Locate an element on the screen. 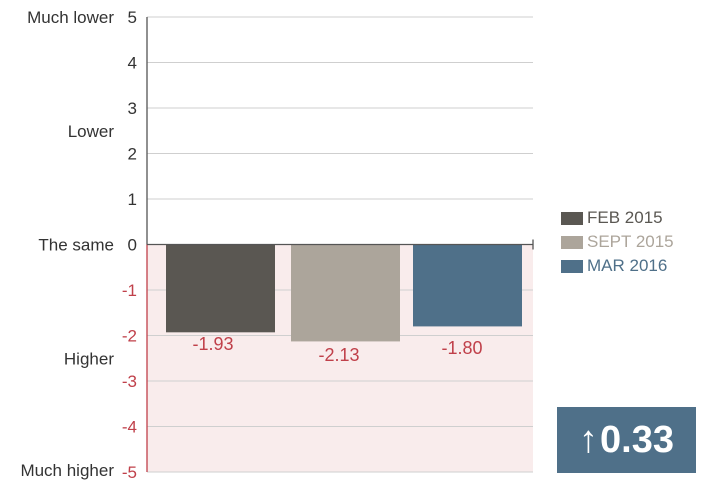 This screenshot has height=482, width=702. legend-label: MAR 2016 is located at coordinates (627, 265).